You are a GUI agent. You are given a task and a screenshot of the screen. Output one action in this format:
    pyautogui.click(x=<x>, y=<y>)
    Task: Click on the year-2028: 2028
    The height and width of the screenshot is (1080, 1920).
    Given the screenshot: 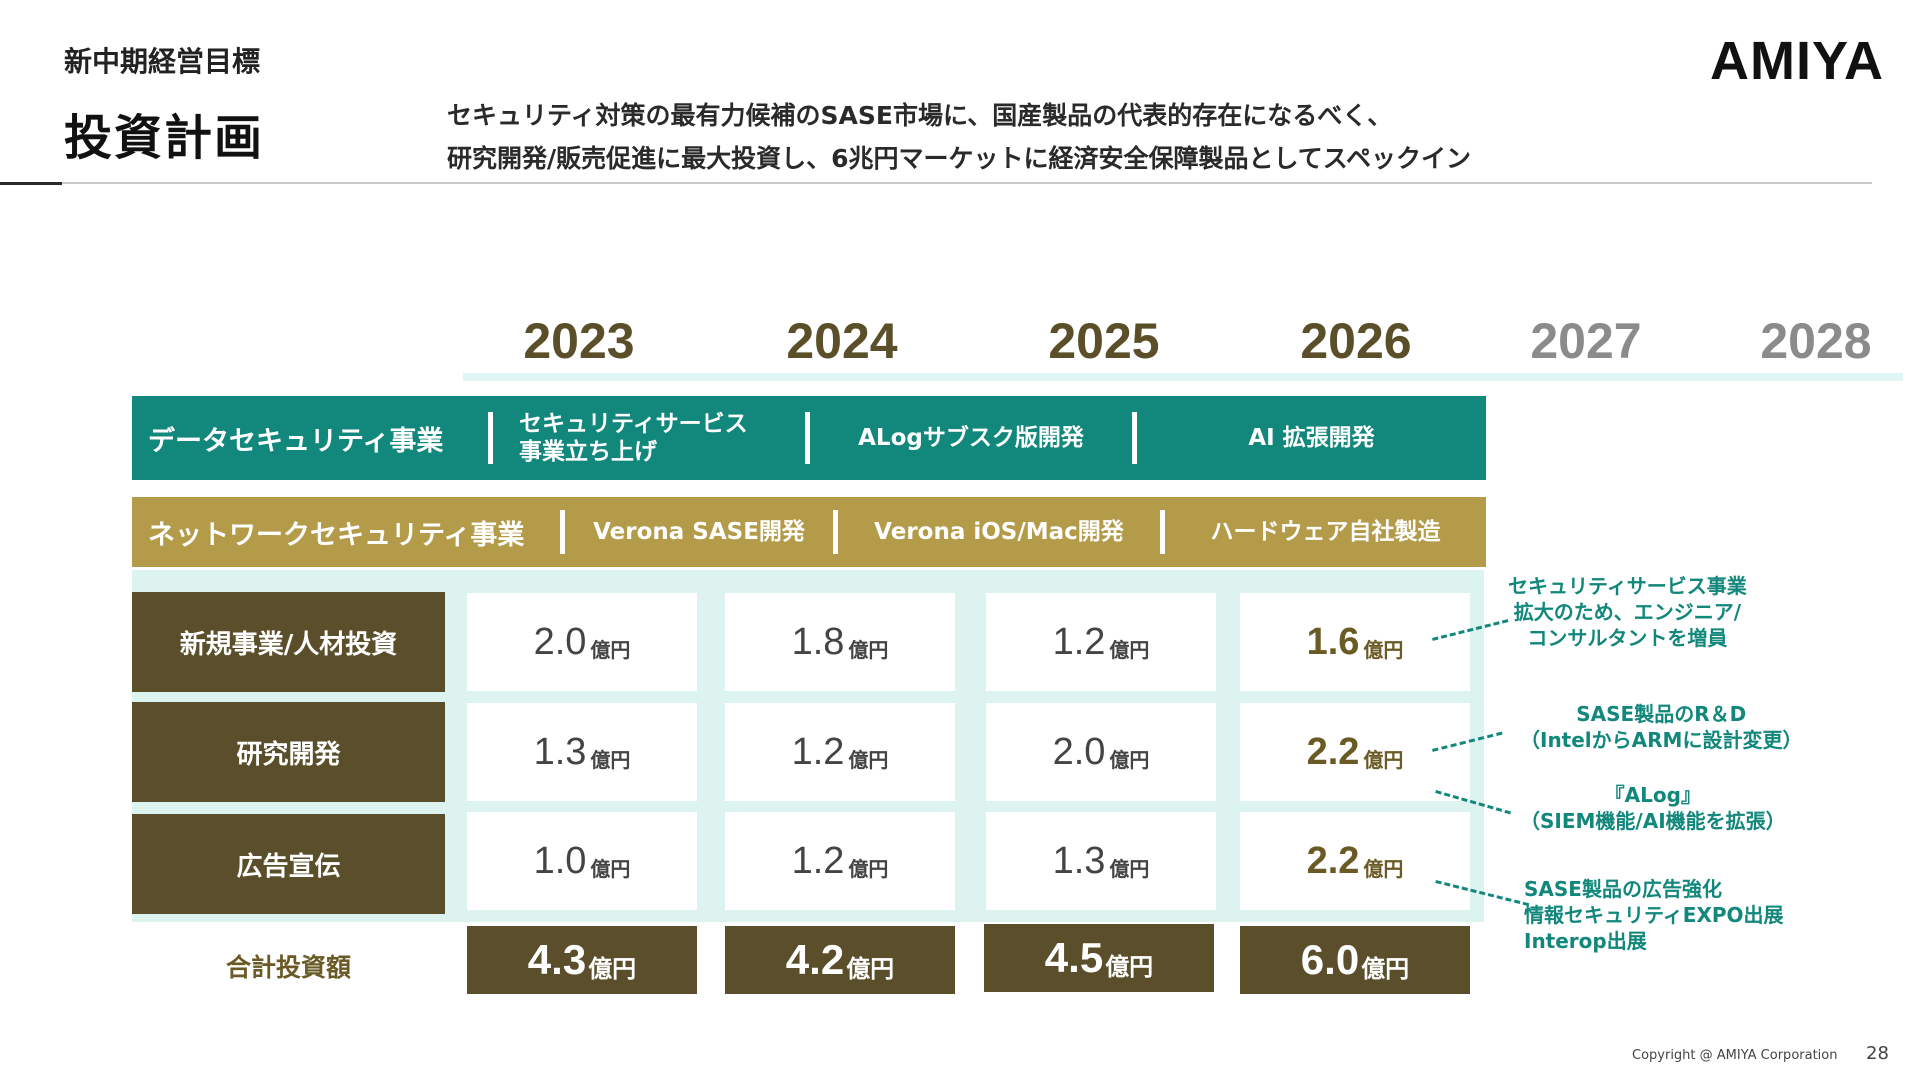 What is the action you would take?
    pyautogui.click(x=1816, y=341)
    